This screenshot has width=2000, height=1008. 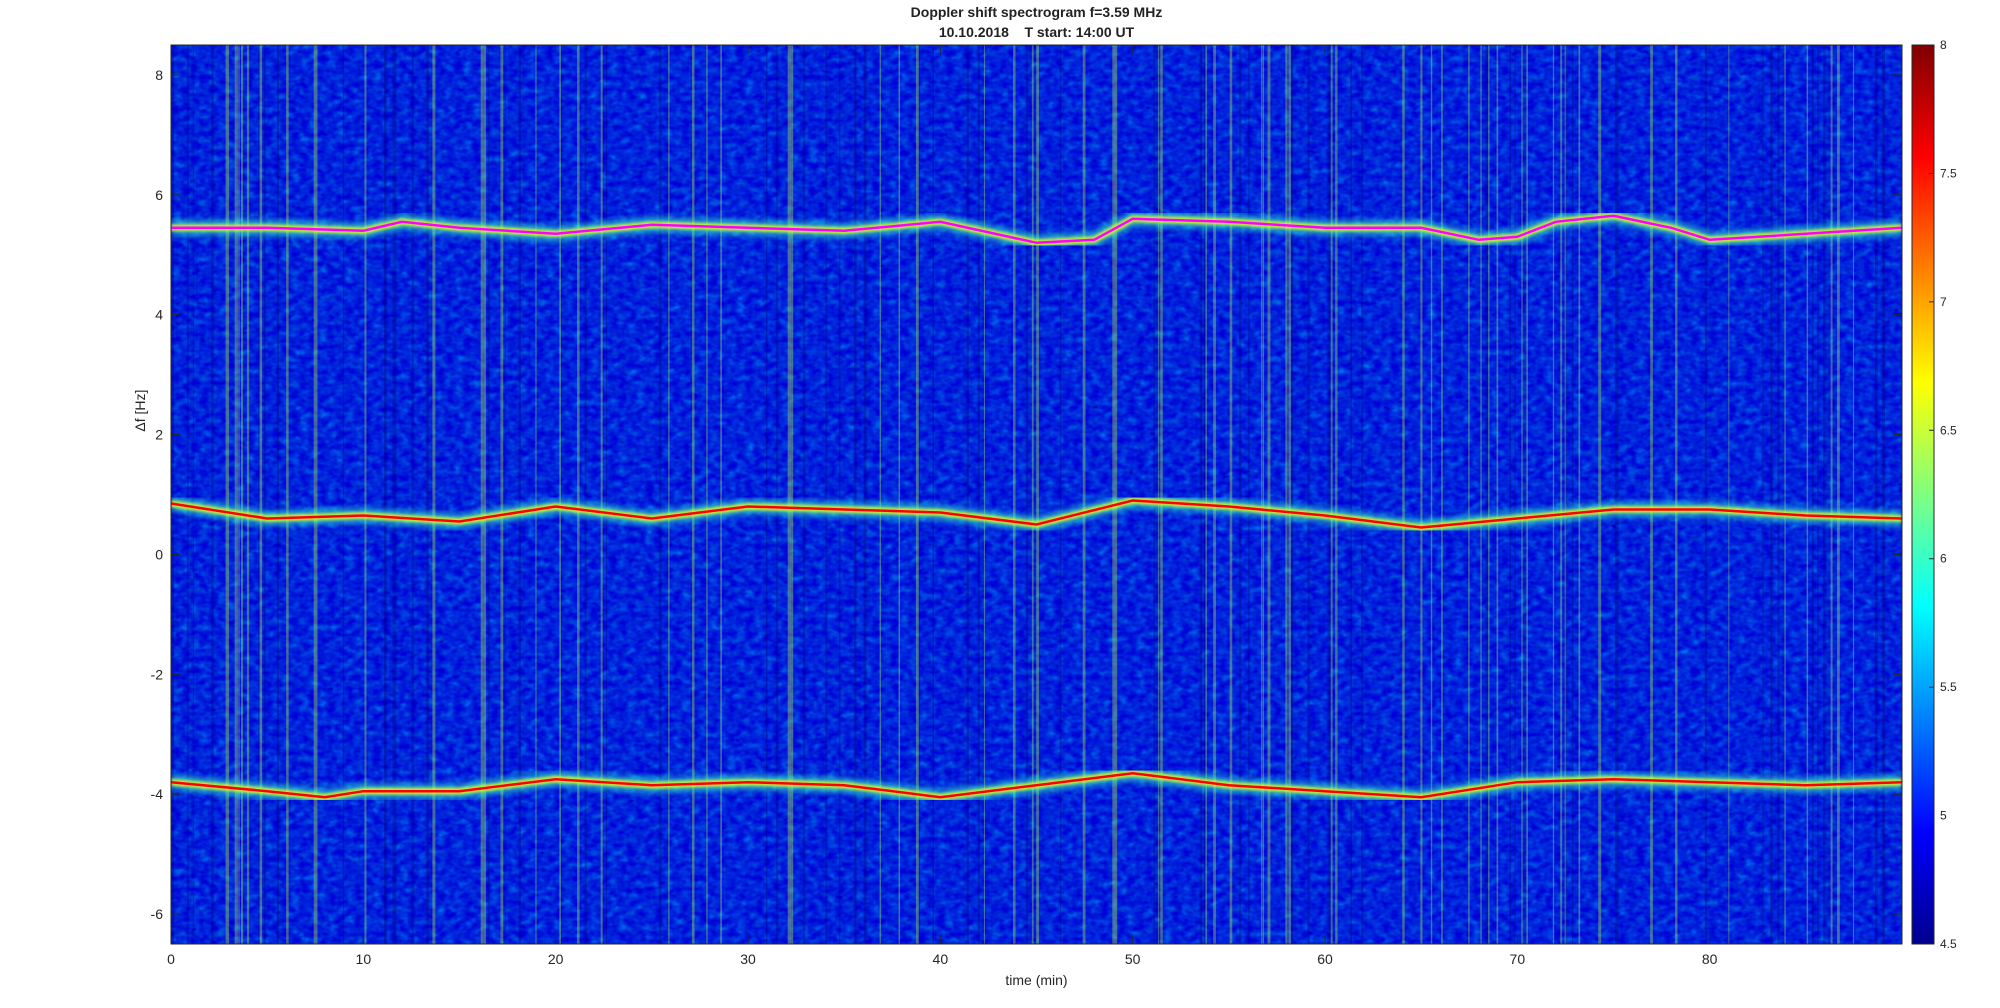 What do you see at coordinates (157, 674) in the screenshot?
I see `y-tick-label: -2` at bounding box center [157, 674].